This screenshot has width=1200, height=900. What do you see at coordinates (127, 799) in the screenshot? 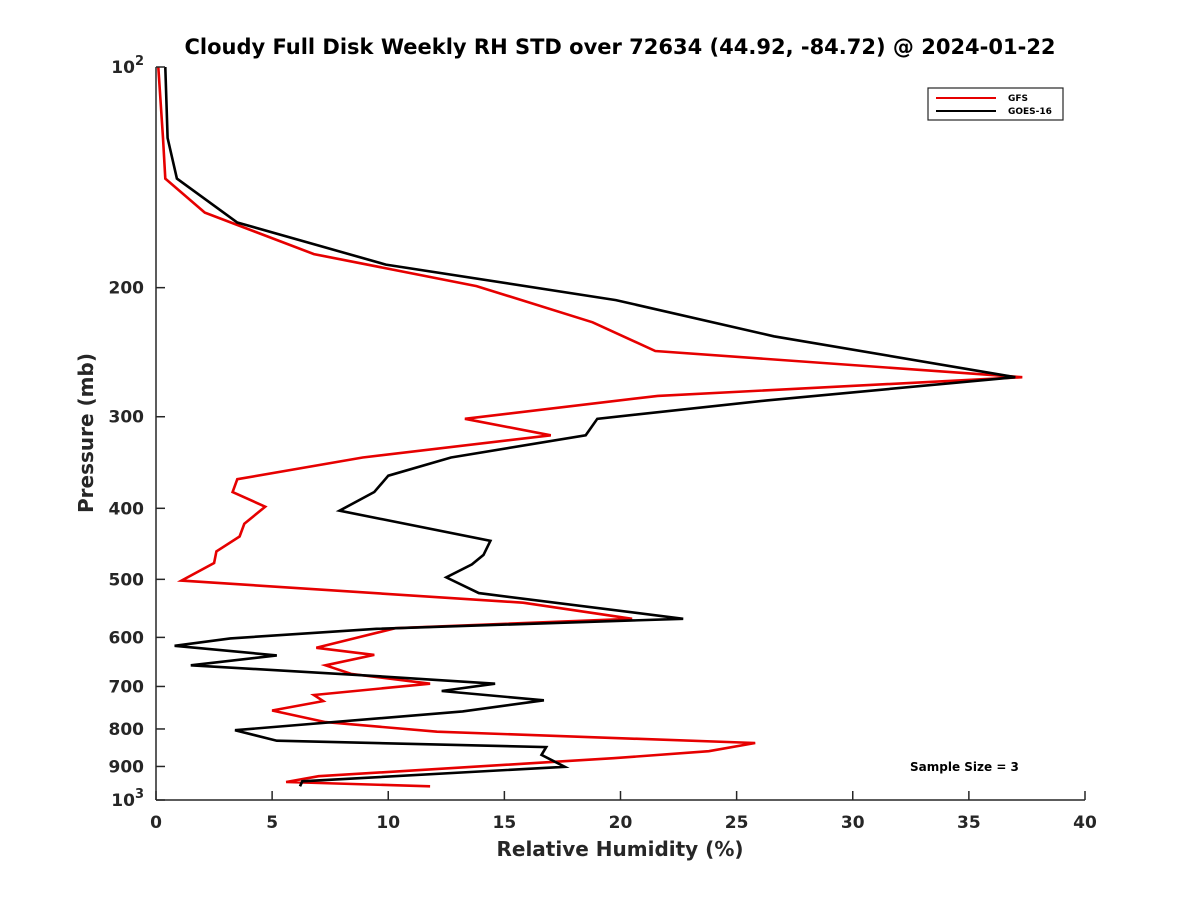
I see `y-tick-label: 10³` at bounding box center [127, 799].